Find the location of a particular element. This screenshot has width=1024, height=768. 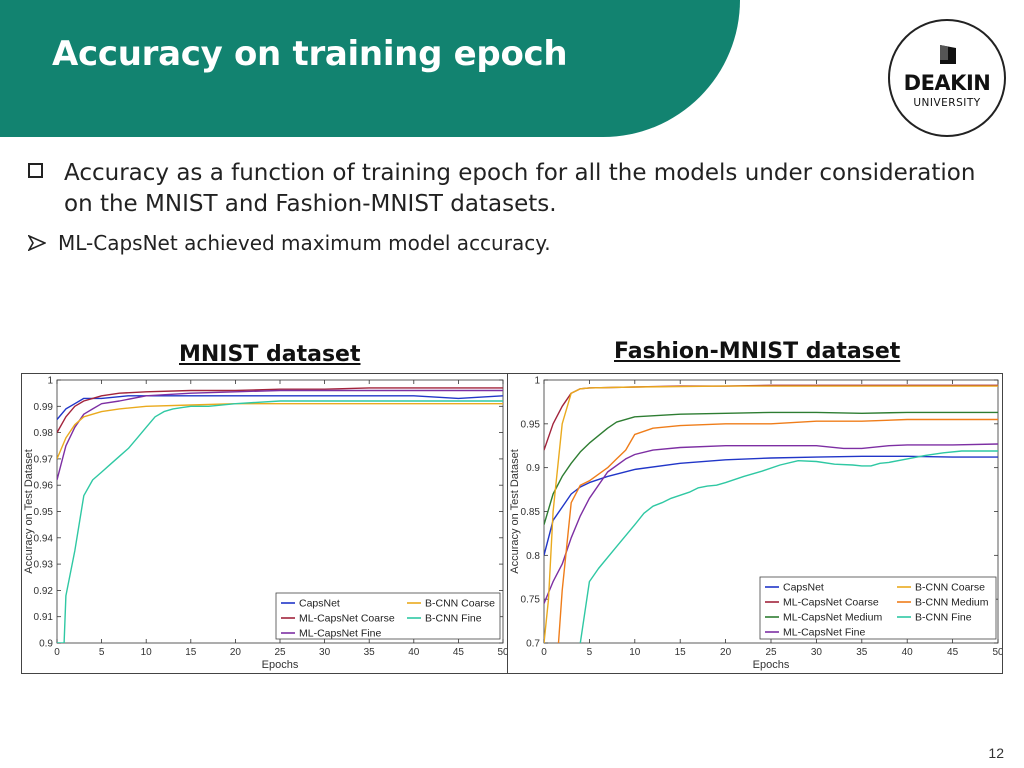

slide-title: Accuracy on training epoch is located at coordinates (310, 54).